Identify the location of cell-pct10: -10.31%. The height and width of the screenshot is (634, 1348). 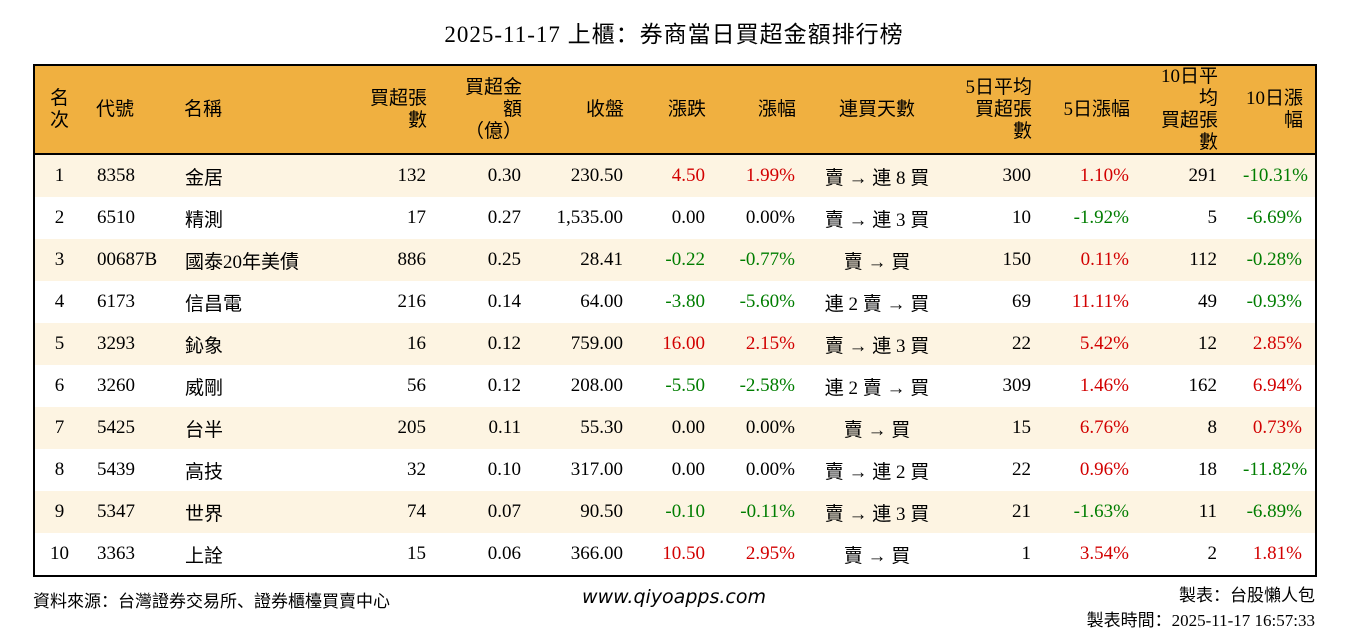
(1275, 176).